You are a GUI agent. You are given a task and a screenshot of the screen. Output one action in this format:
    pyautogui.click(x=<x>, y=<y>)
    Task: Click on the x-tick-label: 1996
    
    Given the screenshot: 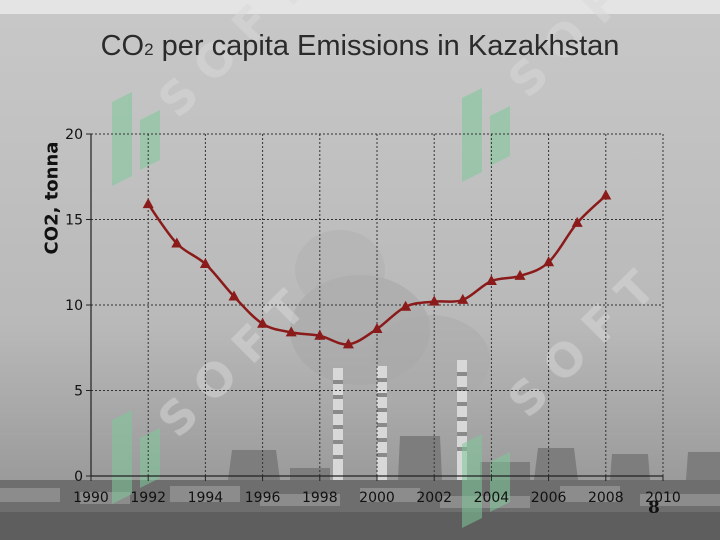 What is the action you would take?
    pyautogui.click(x=263, y=498)
    